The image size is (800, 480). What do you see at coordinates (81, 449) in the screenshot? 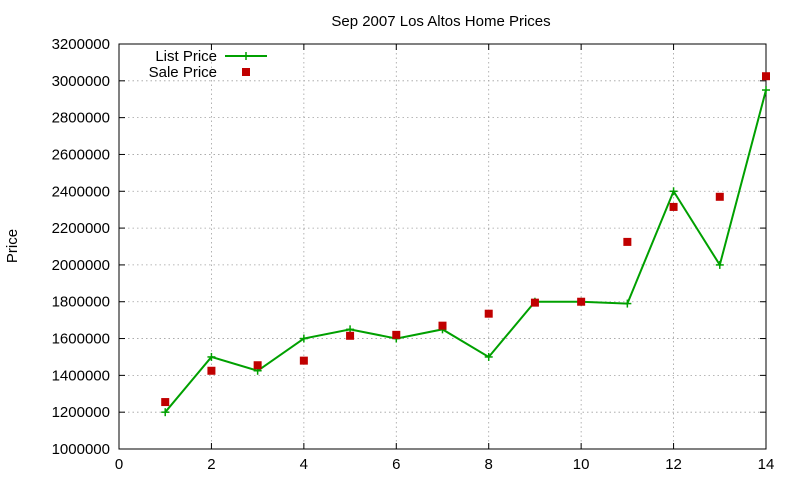
I see `y-tick-label: 1000000` at bounding box center [81, 449].